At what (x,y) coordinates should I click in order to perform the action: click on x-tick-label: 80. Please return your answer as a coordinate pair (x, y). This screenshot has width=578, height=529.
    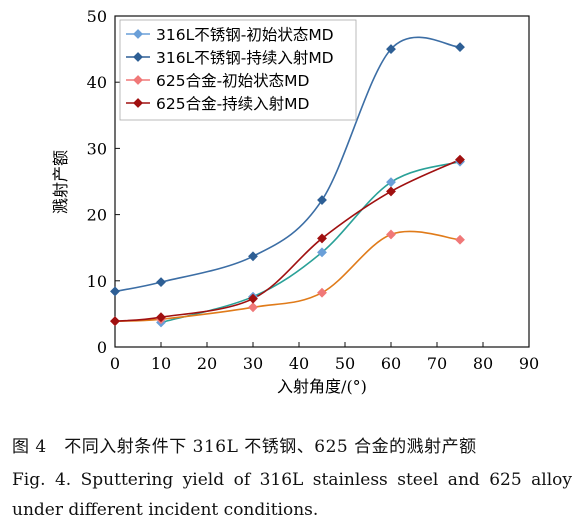
    Looking at the image, I should click on (483, 363).